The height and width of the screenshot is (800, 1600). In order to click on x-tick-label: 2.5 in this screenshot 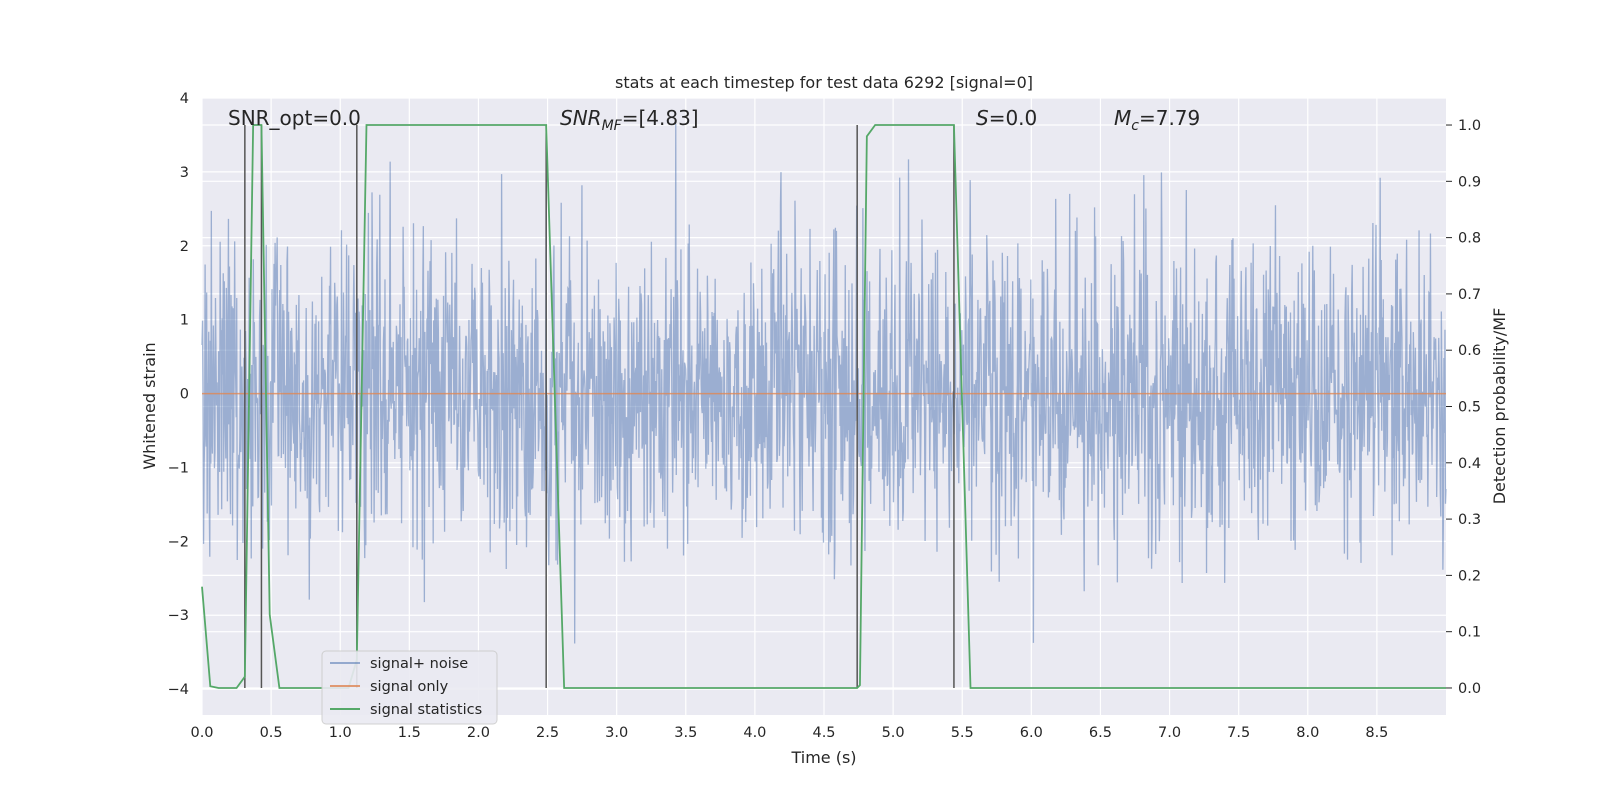, I will do `click(547, 733)`.